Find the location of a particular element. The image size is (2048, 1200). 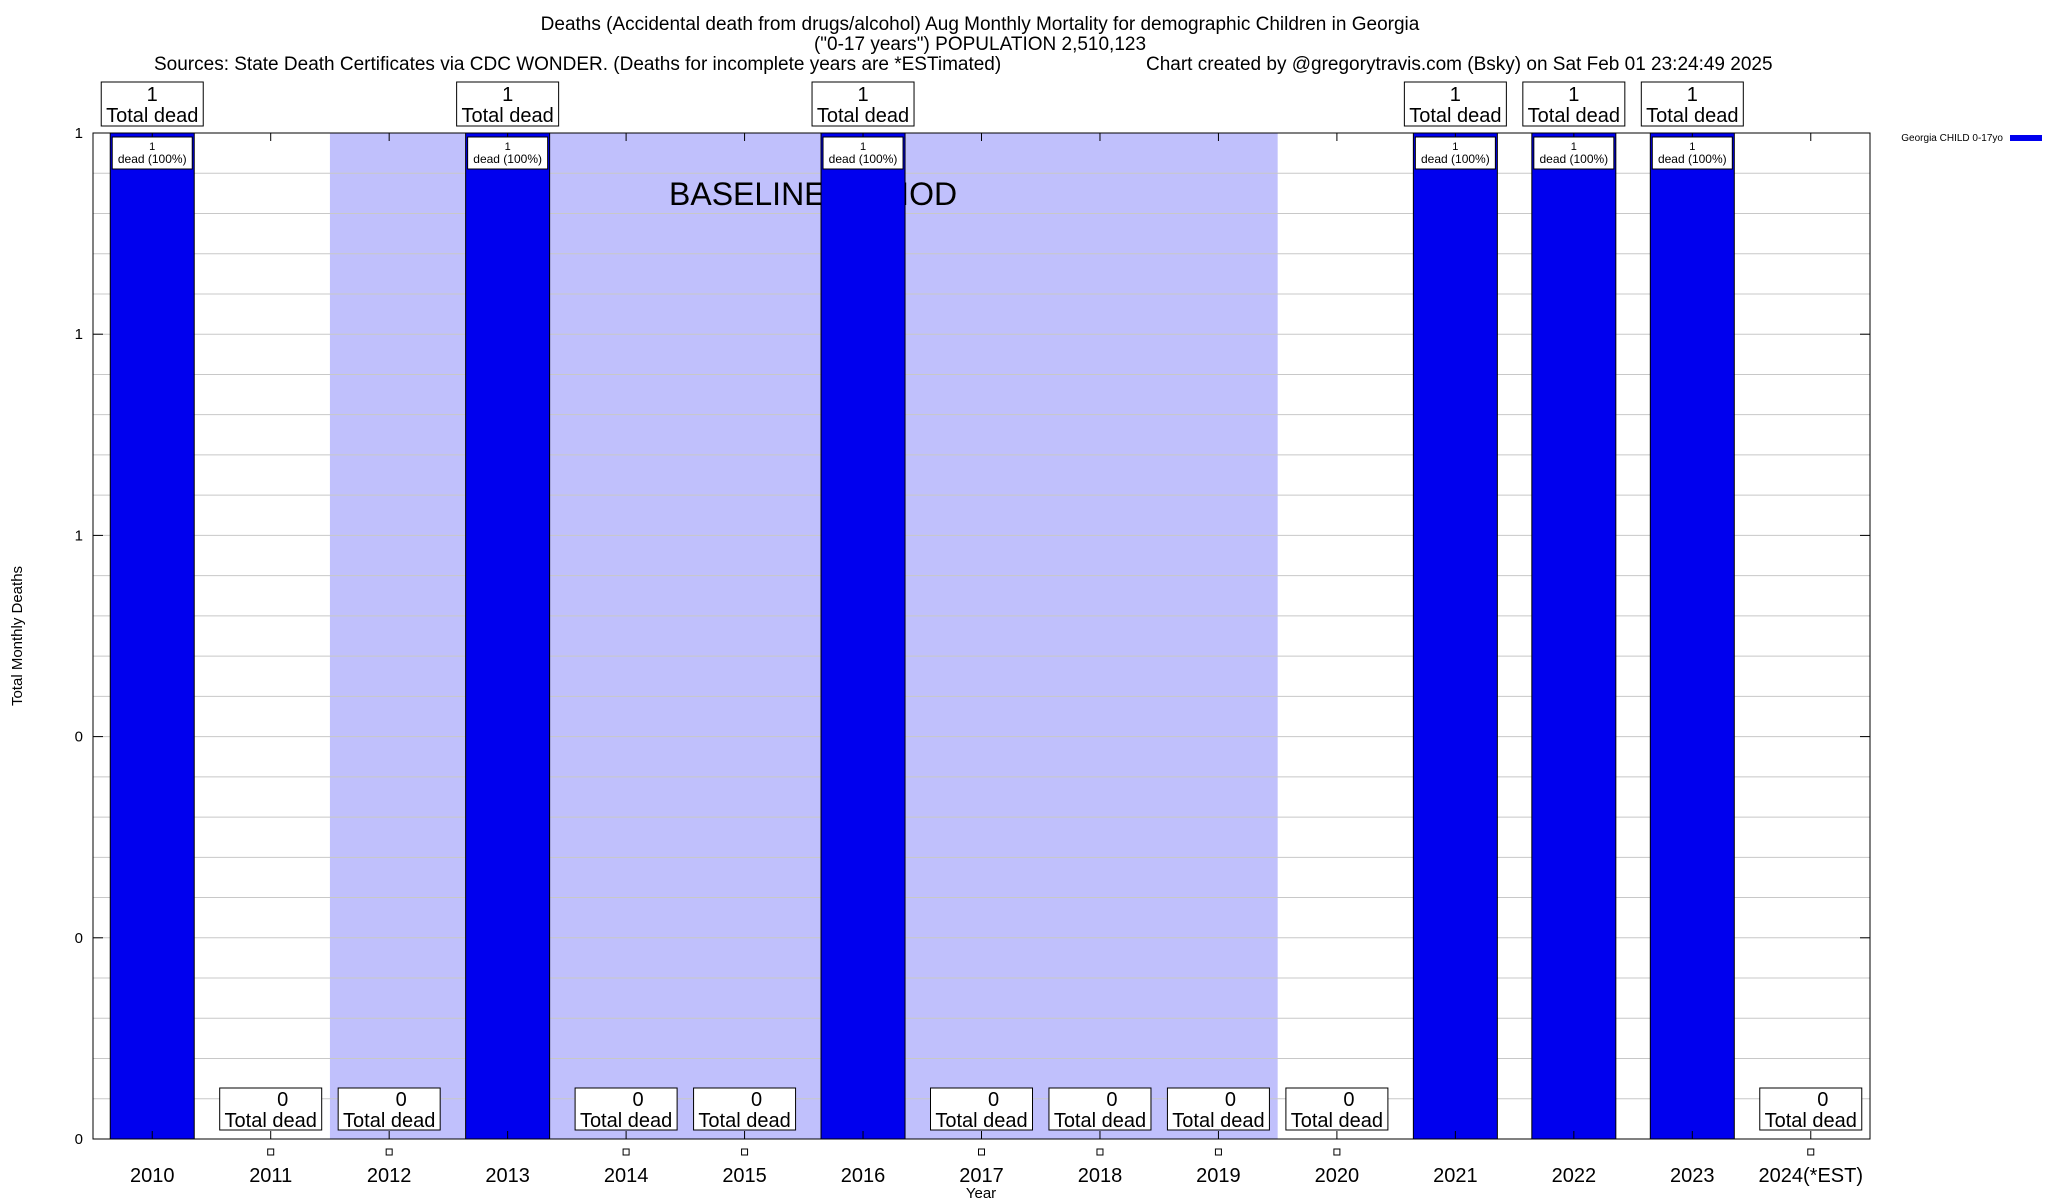

legend: Georgia CHILD 0-17yo is located at coordinates (1971, 138).